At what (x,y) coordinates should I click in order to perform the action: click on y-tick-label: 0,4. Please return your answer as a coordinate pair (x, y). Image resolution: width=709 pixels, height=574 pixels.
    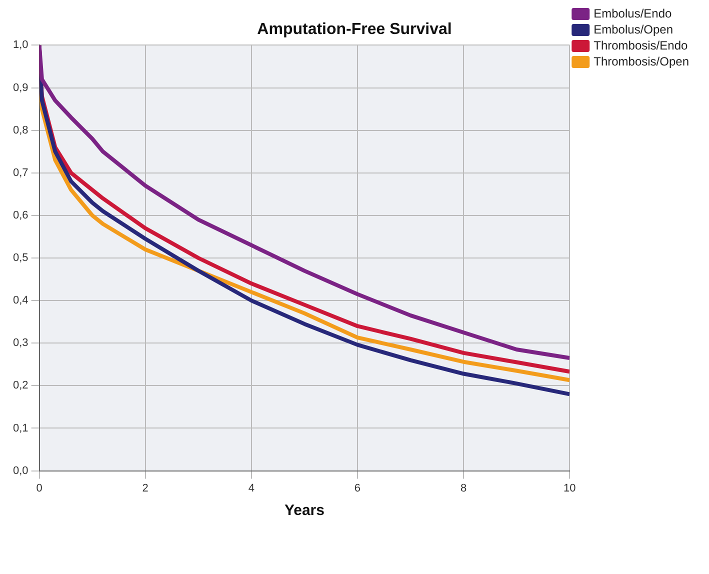
    Looking at the image, I should click on (20, 300).